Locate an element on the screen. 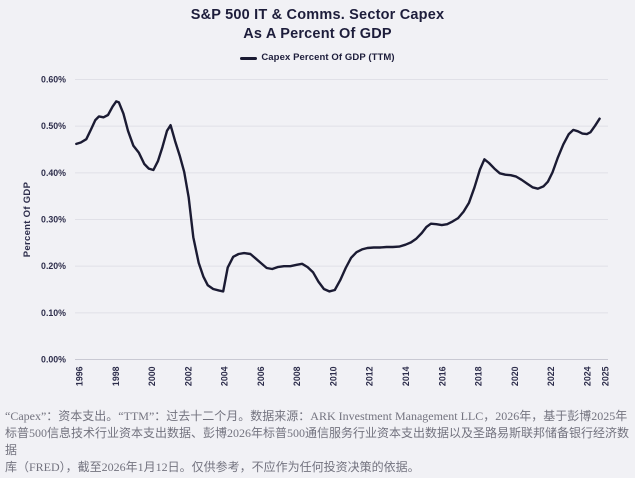  y-axis-title: Percent Of GDP is located at coordinates (27, 219).